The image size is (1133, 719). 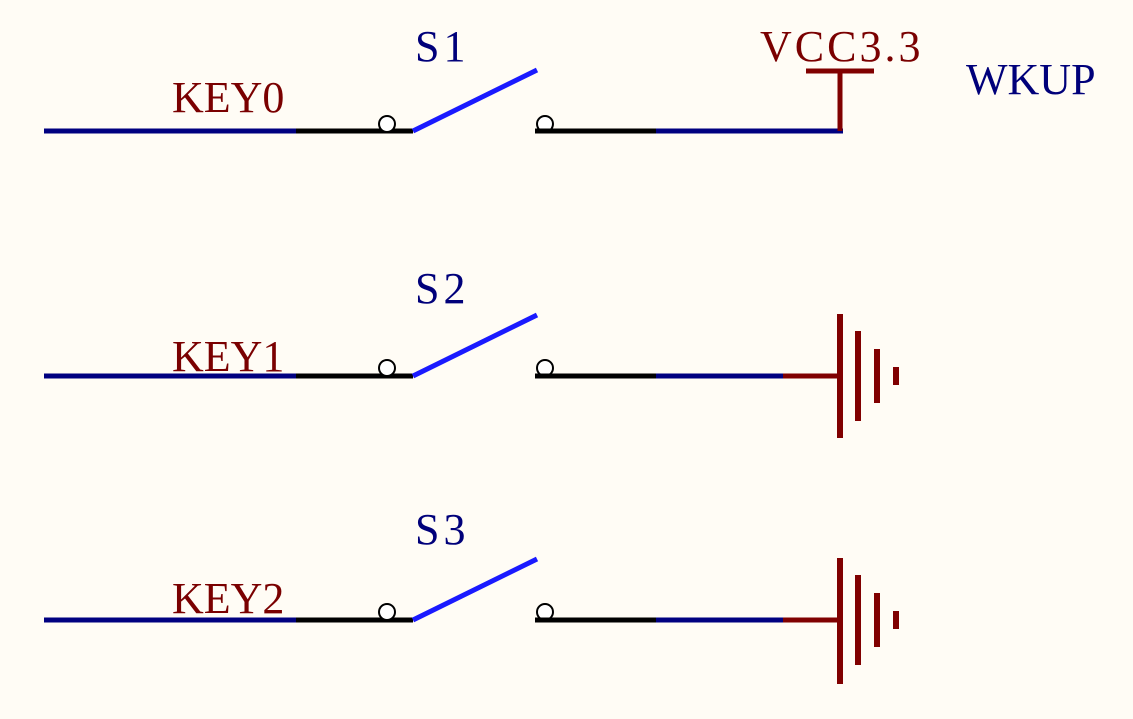 What do you see at coordinates (570, 78) in the screenshot?
I see `switch-row-s1: KEY0 S1 VCC3.3 WKUP` at bounding box center [570, 78].